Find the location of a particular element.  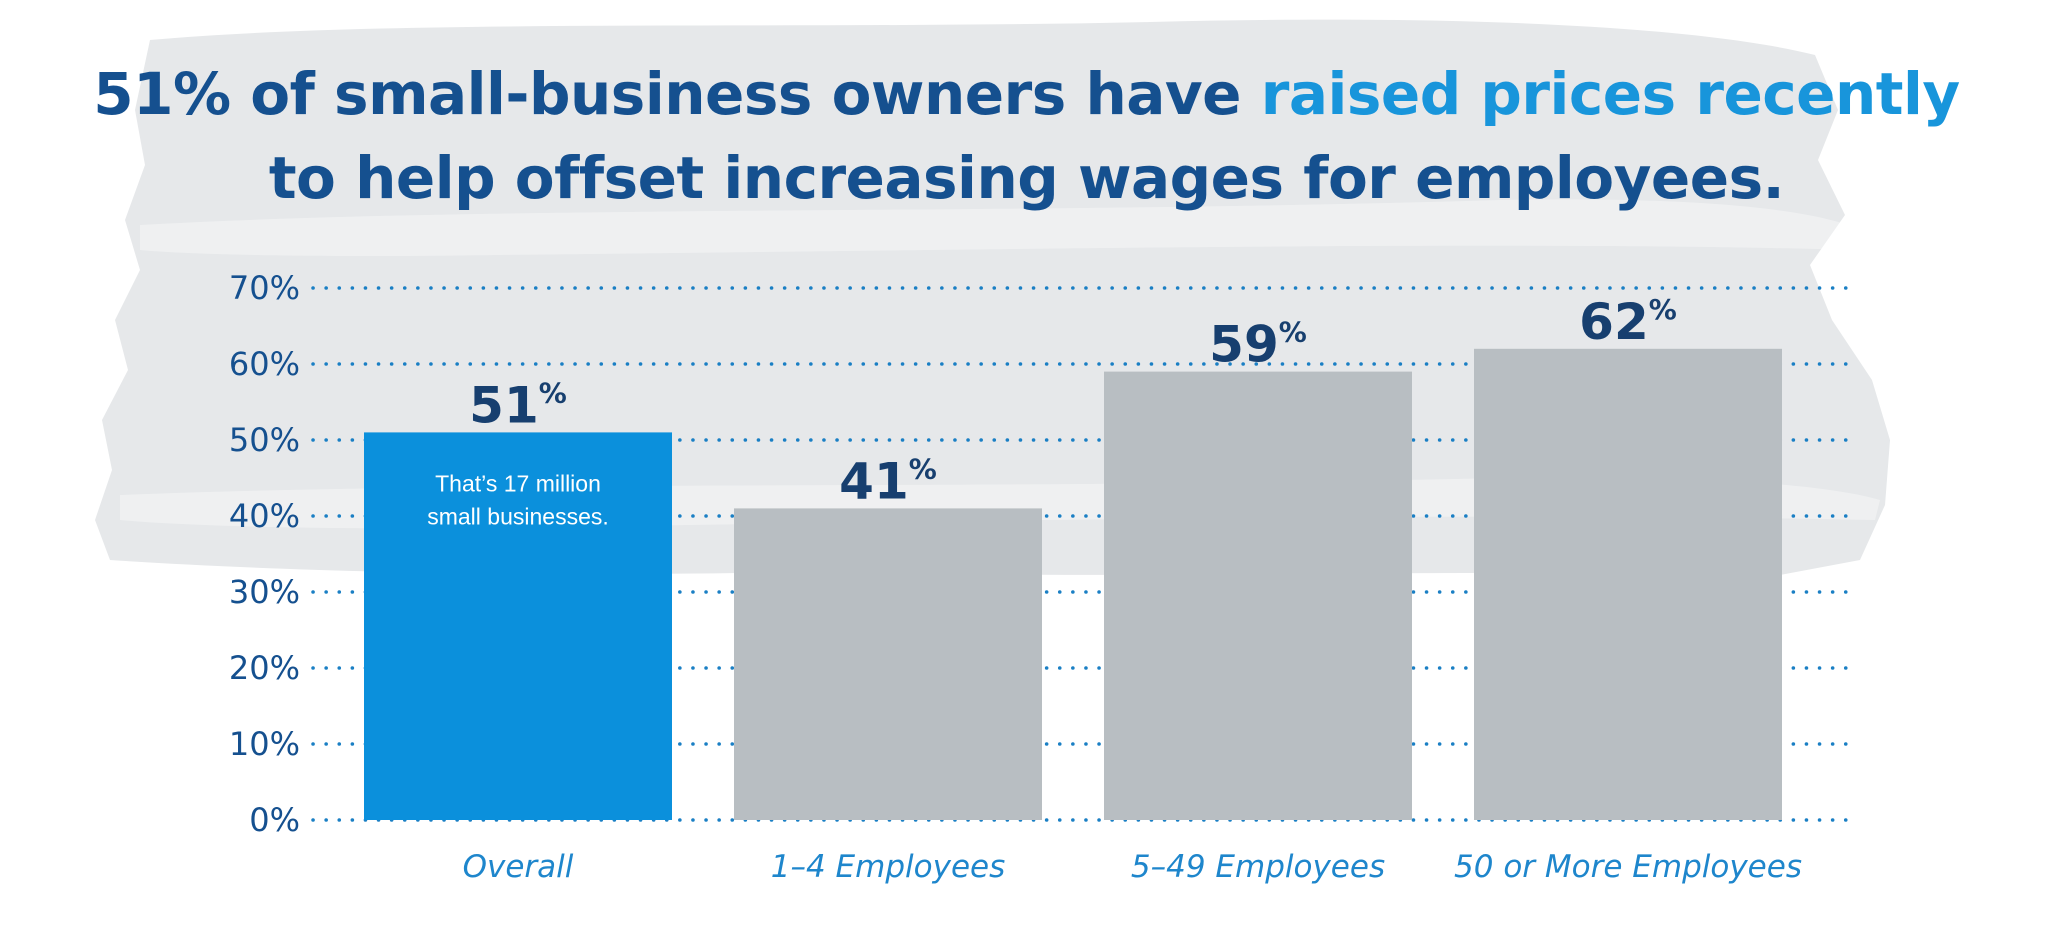

y-tick-label: 50% is located at coordinates (264, 440).